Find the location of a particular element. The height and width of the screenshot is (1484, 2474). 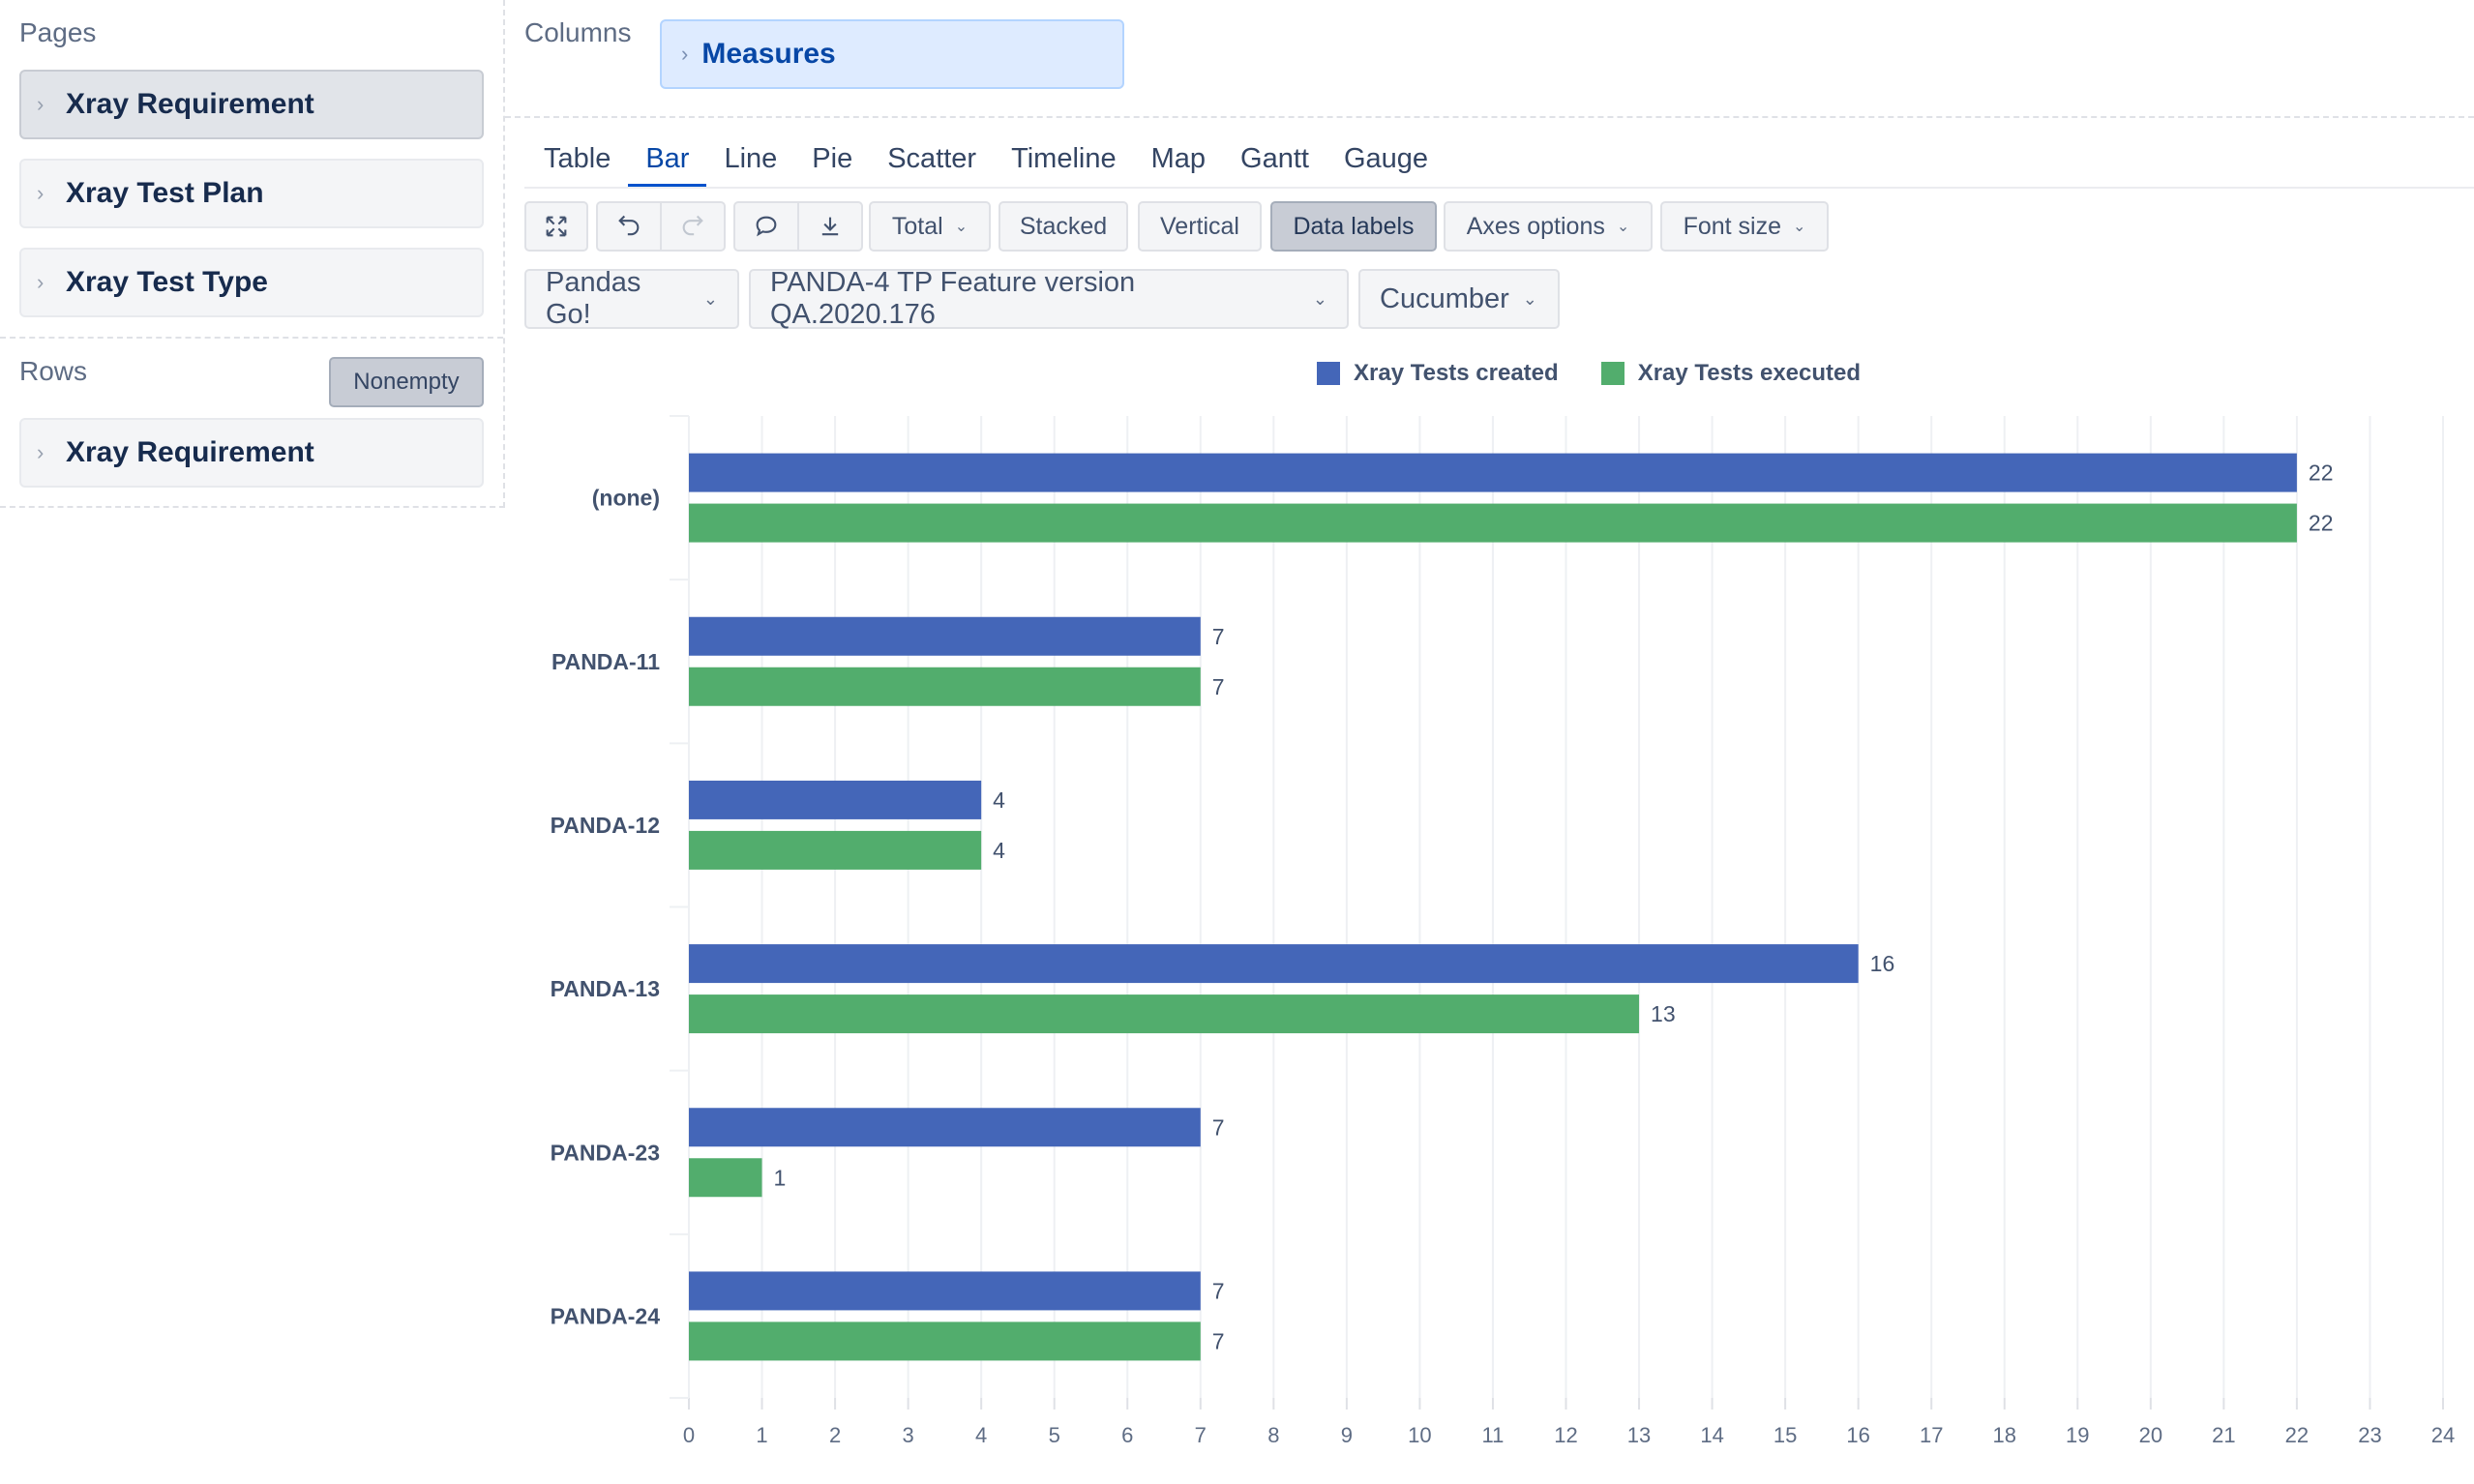

x-tick-label: 5 is located at coordinates (1055, 1435).